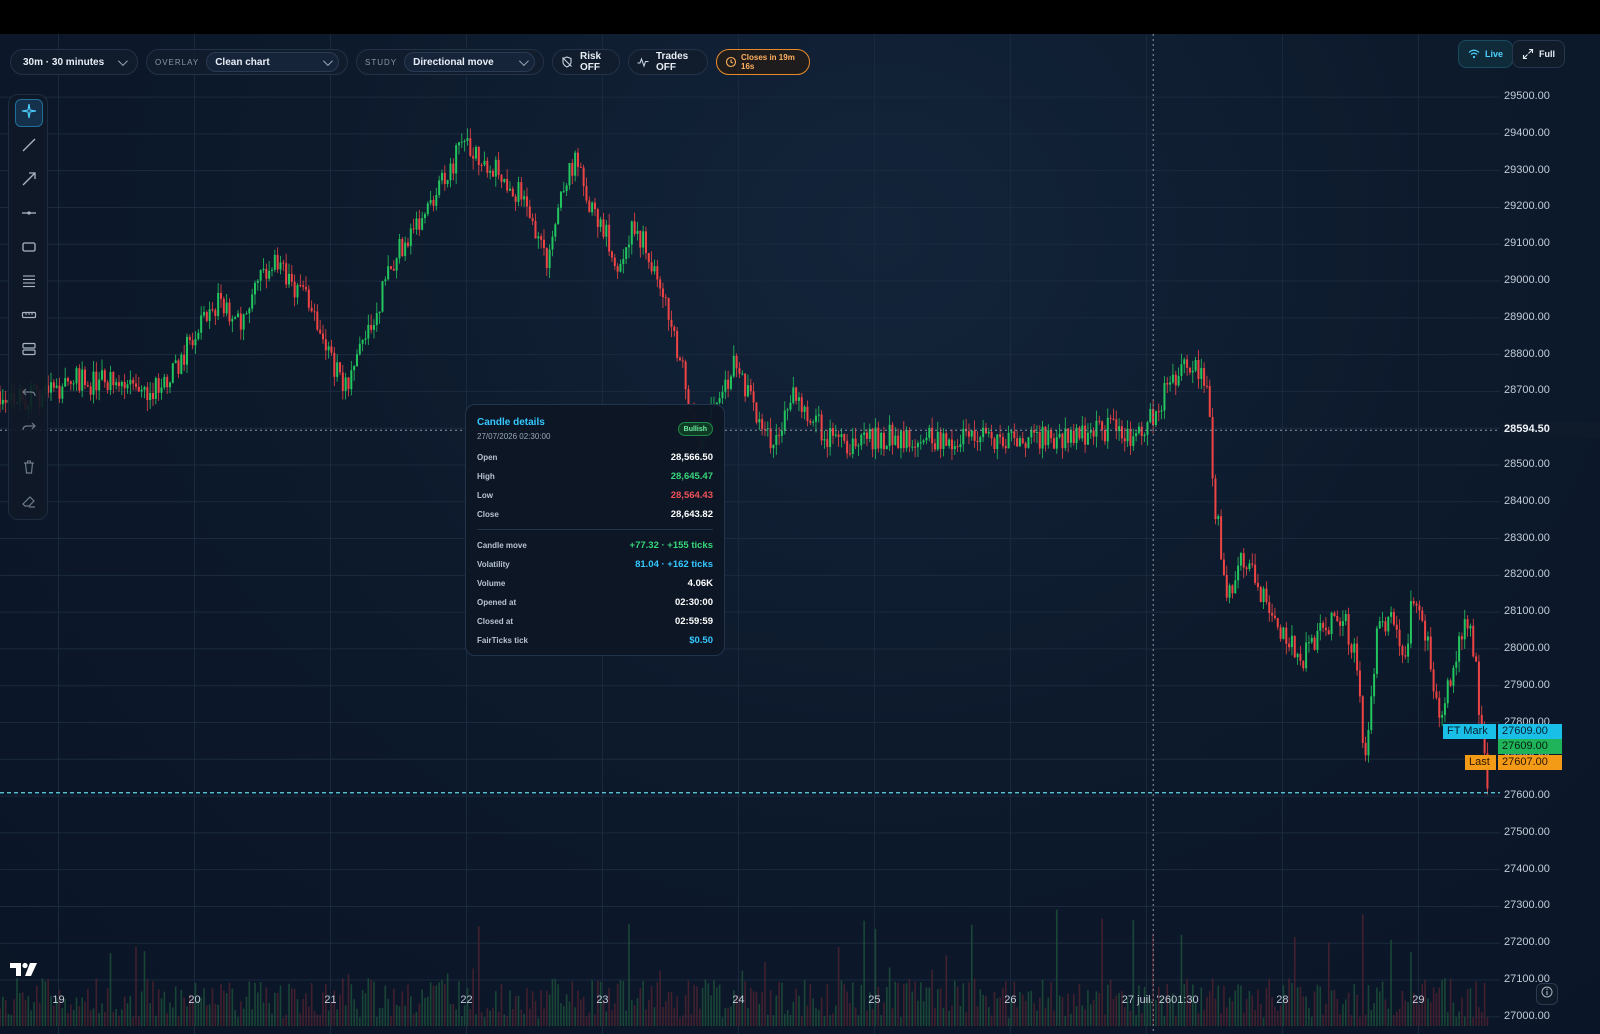 This screenshot has height=1034, width=1600. I want to click on horizontal-line-tool, so click(29, 215).